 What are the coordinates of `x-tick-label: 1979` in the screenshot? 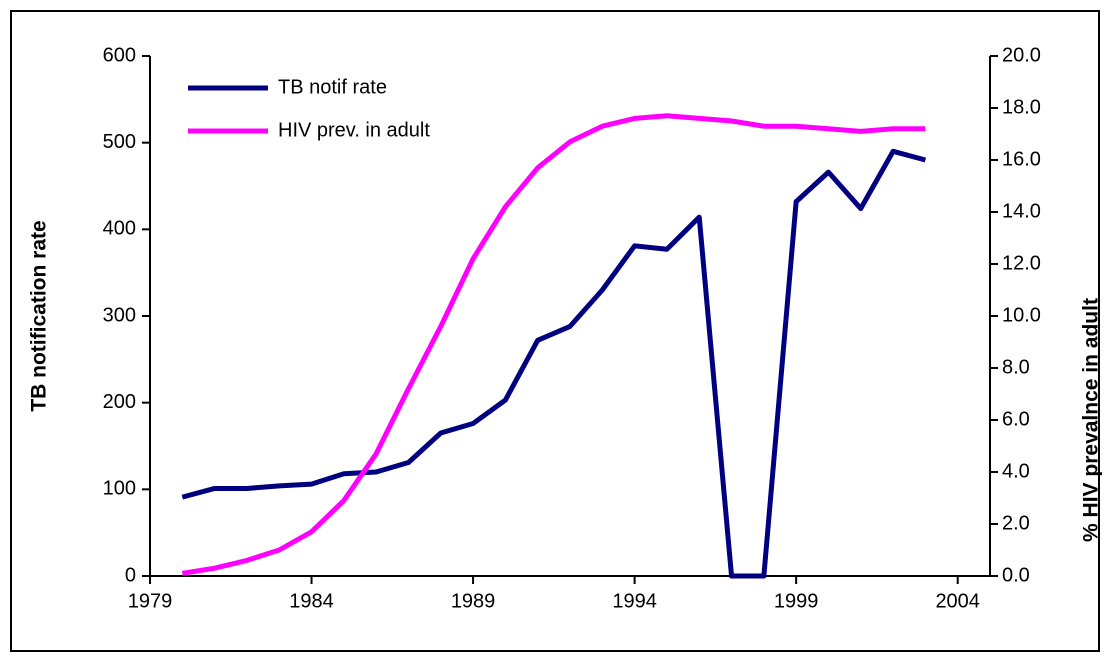 It's located at (150, 601).